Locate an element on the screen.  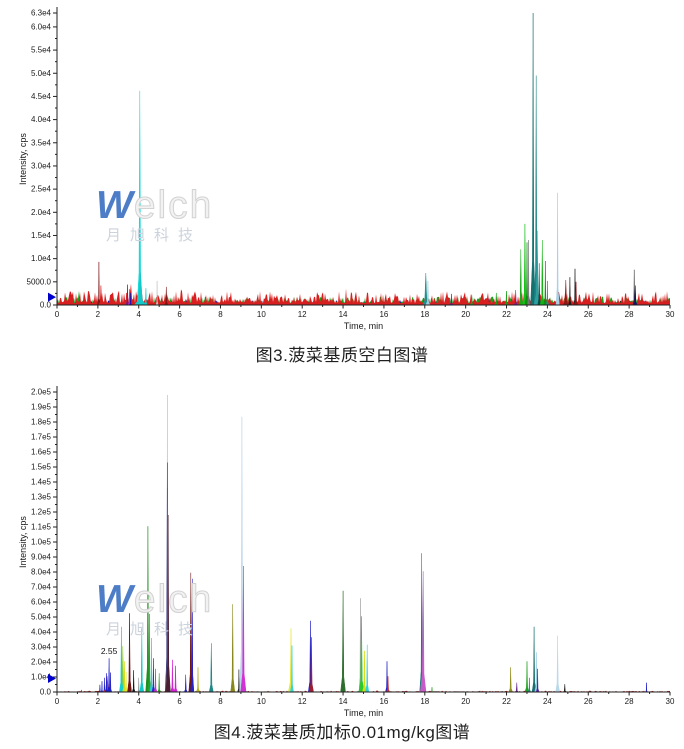
svg-text: 1.3e5 is located at coordinates (41, 497).